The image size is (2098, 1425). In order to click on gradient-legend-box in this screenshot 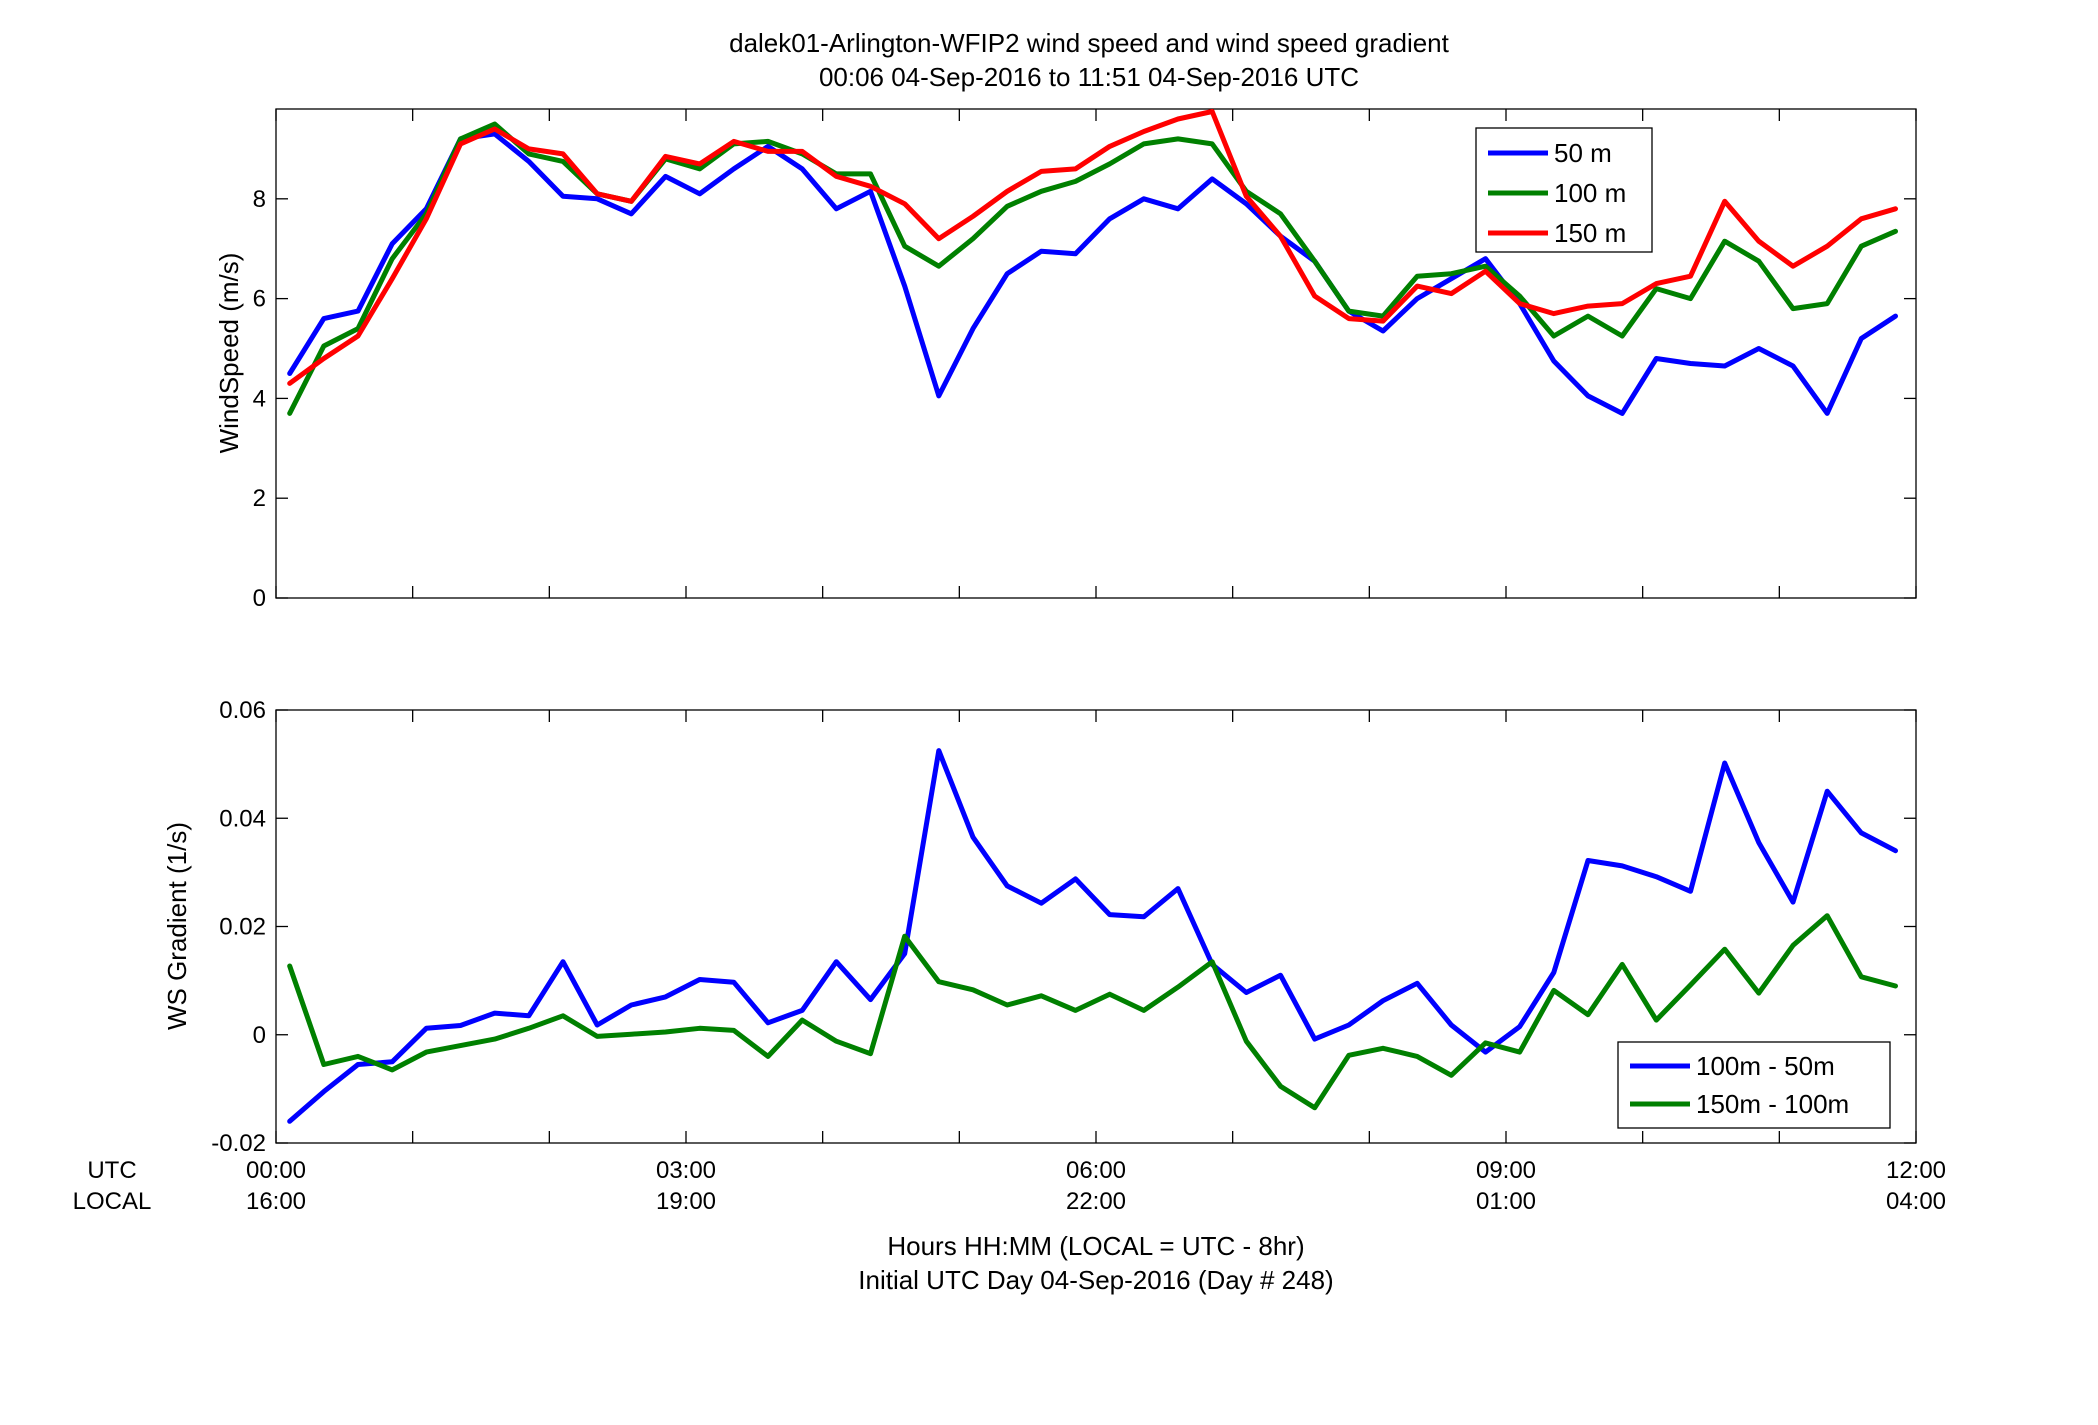, I will do `click(1754, 1085)`.